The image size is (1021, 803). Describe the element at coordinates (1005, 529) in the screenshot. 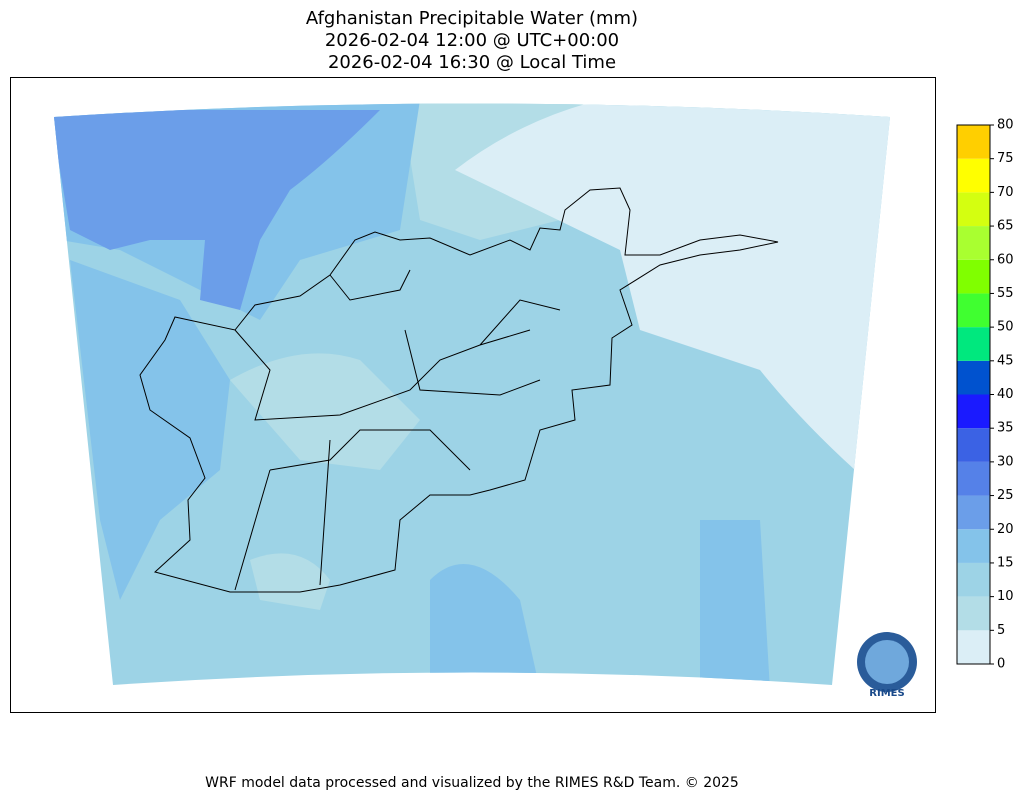

I see `colorbar-tick-label: 20` at that location.